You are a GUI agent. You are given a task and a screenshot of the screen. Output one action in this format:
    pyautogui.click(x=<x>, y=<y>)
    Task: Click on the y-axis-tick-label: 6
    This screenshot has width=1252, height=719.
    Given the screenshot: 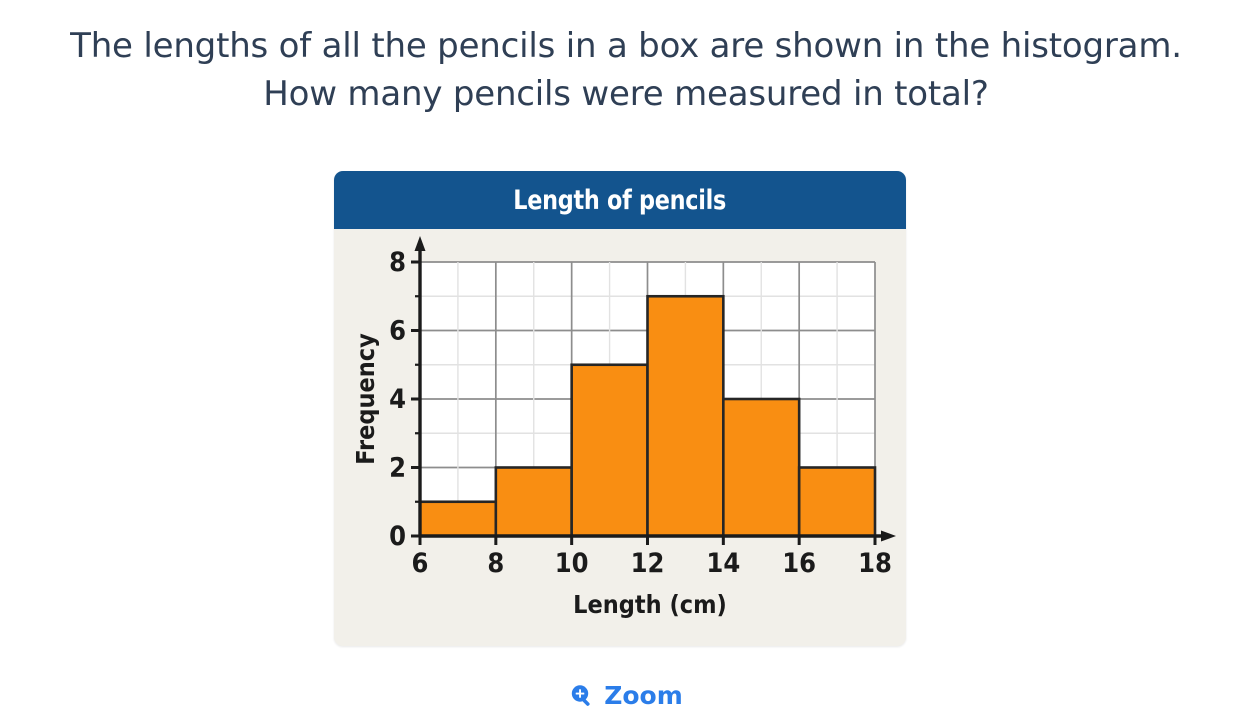 What is the action you would take?
    pyautogui.click(x=397, y=331)
    